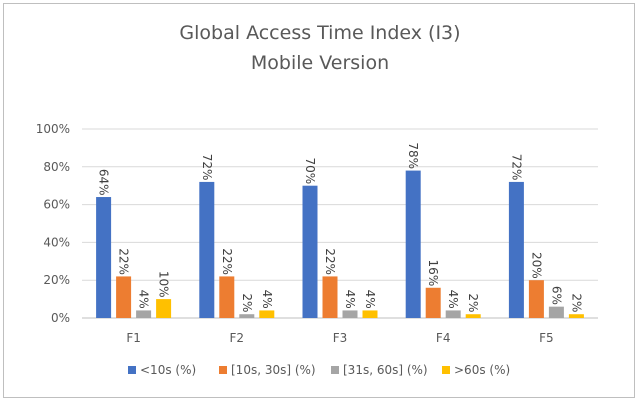 This screenshot has width=640, height=403. I want to click on data-label: 20%, so click(536, 265).